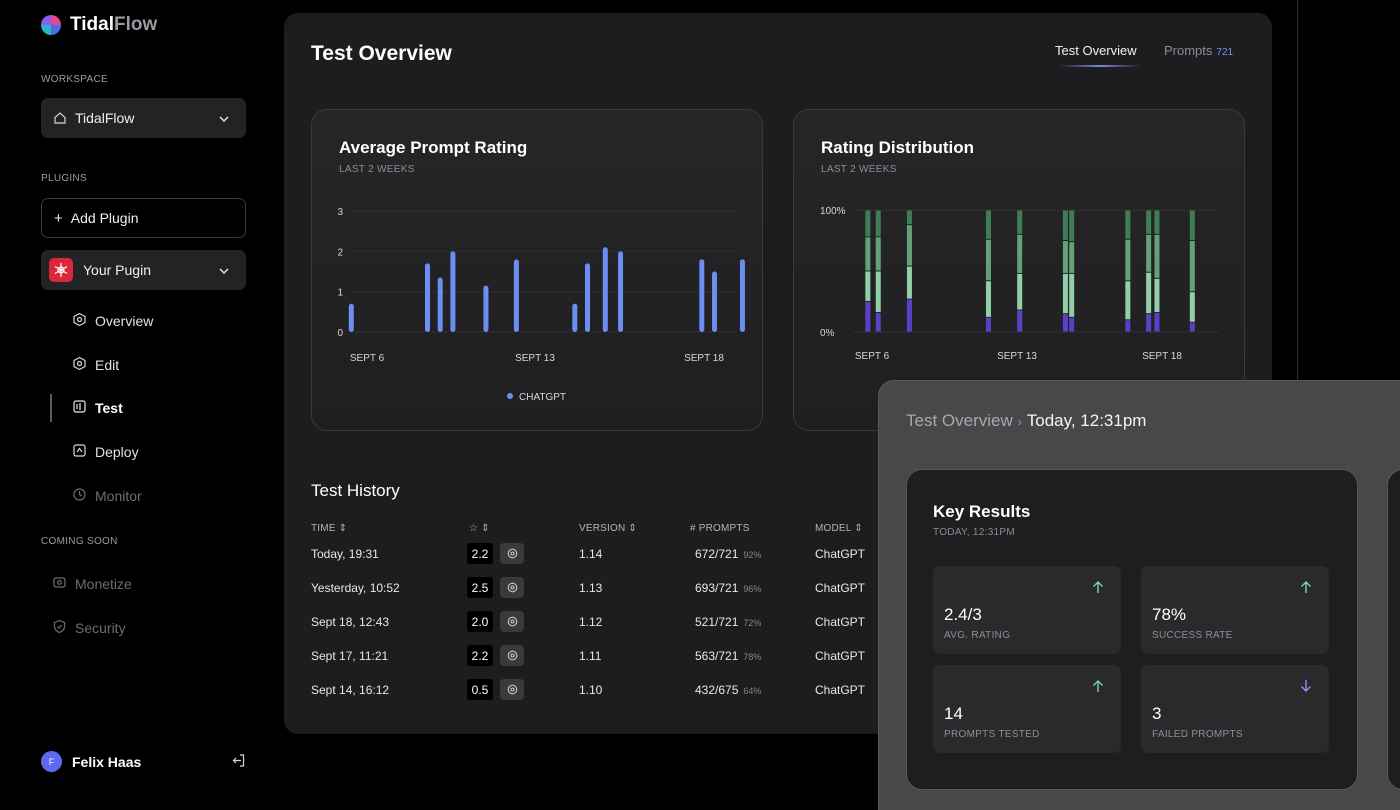 The width and height of the screenshot is (1400, 810). I want to click on row-time: Sept 14, 16:12, so click(350, 690).